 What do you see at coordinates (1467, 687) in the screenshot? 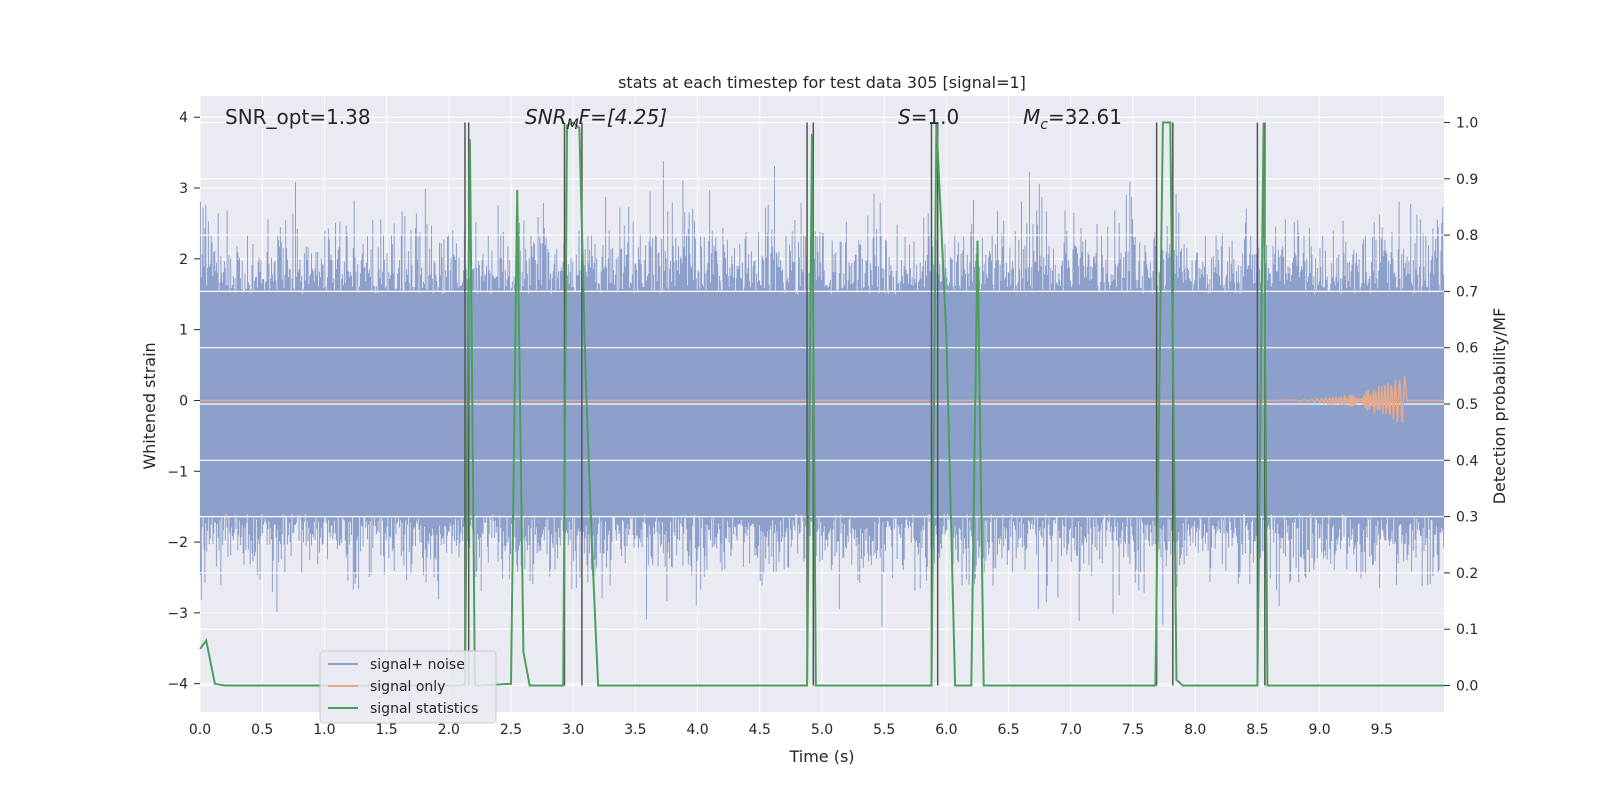
I see `y-right-tick-label: 0.0` at bounding box center [1467, 687].